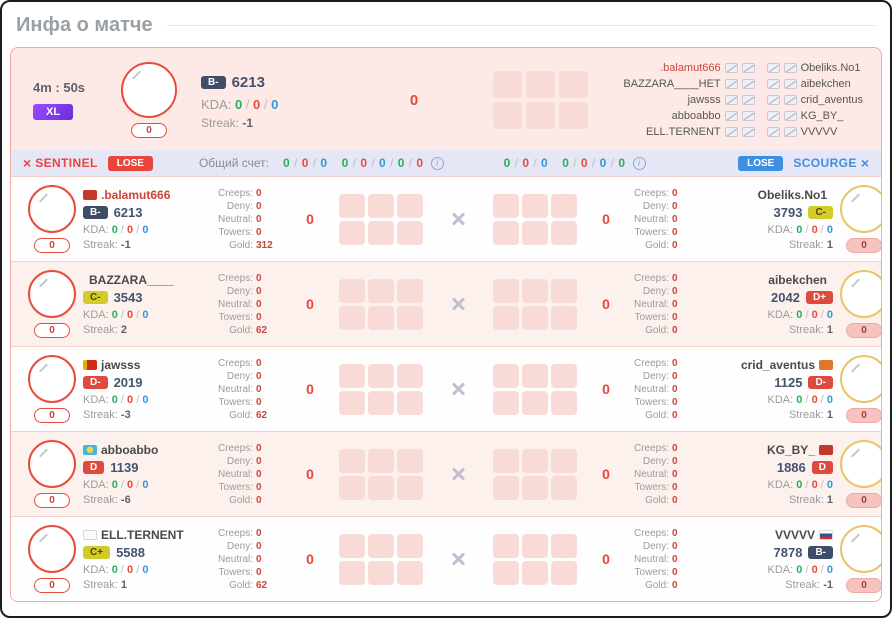 The height and width of the screenshot is (618, 892). Describe the element at coordinates (790, 449) in the screenshot. I see `player-name: KG_BY_` at that location.